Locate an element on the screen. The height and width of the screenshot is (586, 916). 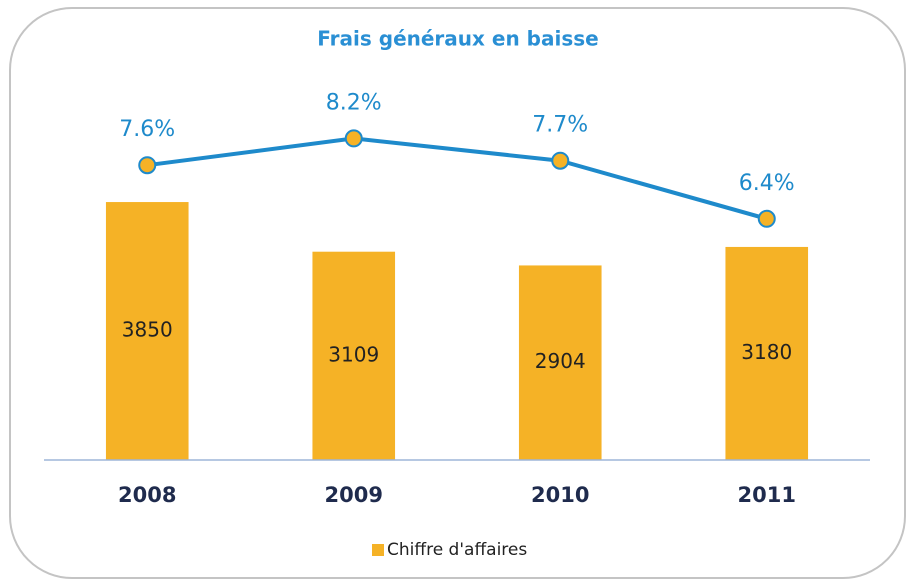
line-value-label: 8.2% is located at coordinates (354, 102).